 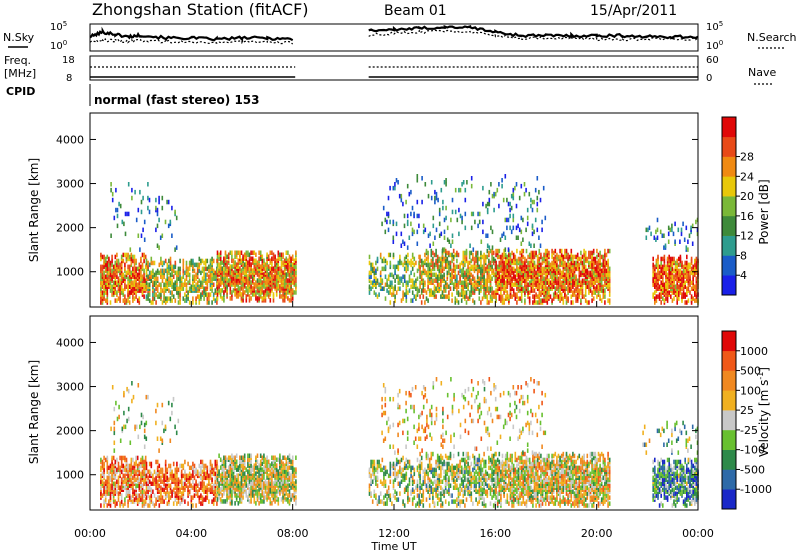 I want to click on nave-tick-top: 60, so click(x=712, y=60).